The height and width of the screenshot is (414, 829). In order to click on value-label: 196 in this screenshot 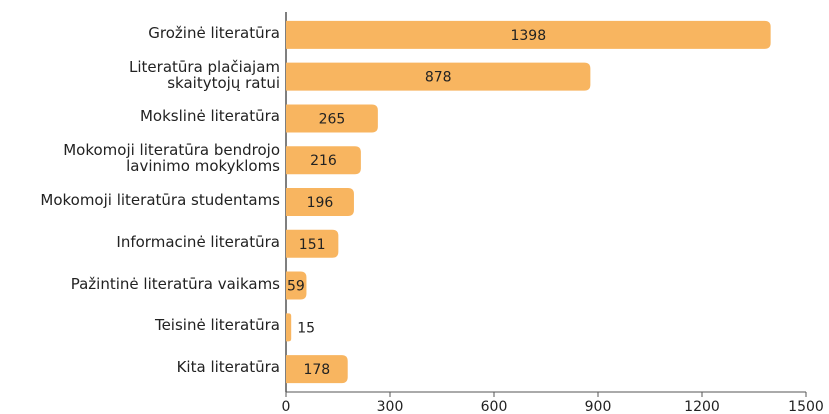, I will do `click(320, 203)`.